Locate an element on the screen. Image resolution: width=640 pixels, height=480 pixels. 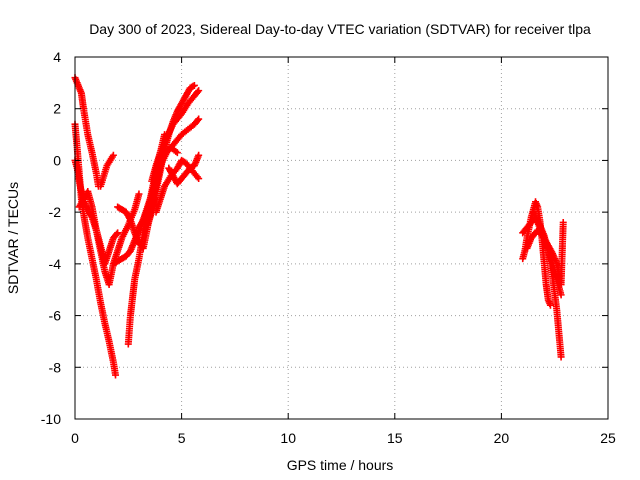
x-tick-label: 10 is located at coordinates (288, 438).